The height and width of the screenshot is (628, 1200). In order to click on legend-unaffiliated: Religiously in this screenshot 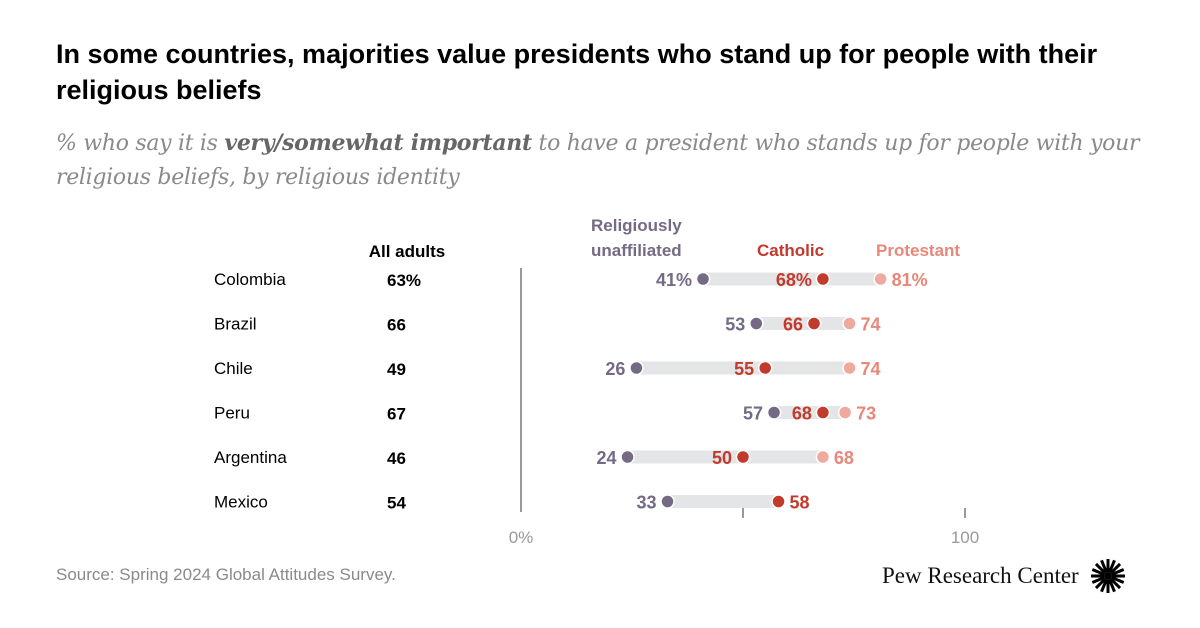, I will do `click(636, 225)`.